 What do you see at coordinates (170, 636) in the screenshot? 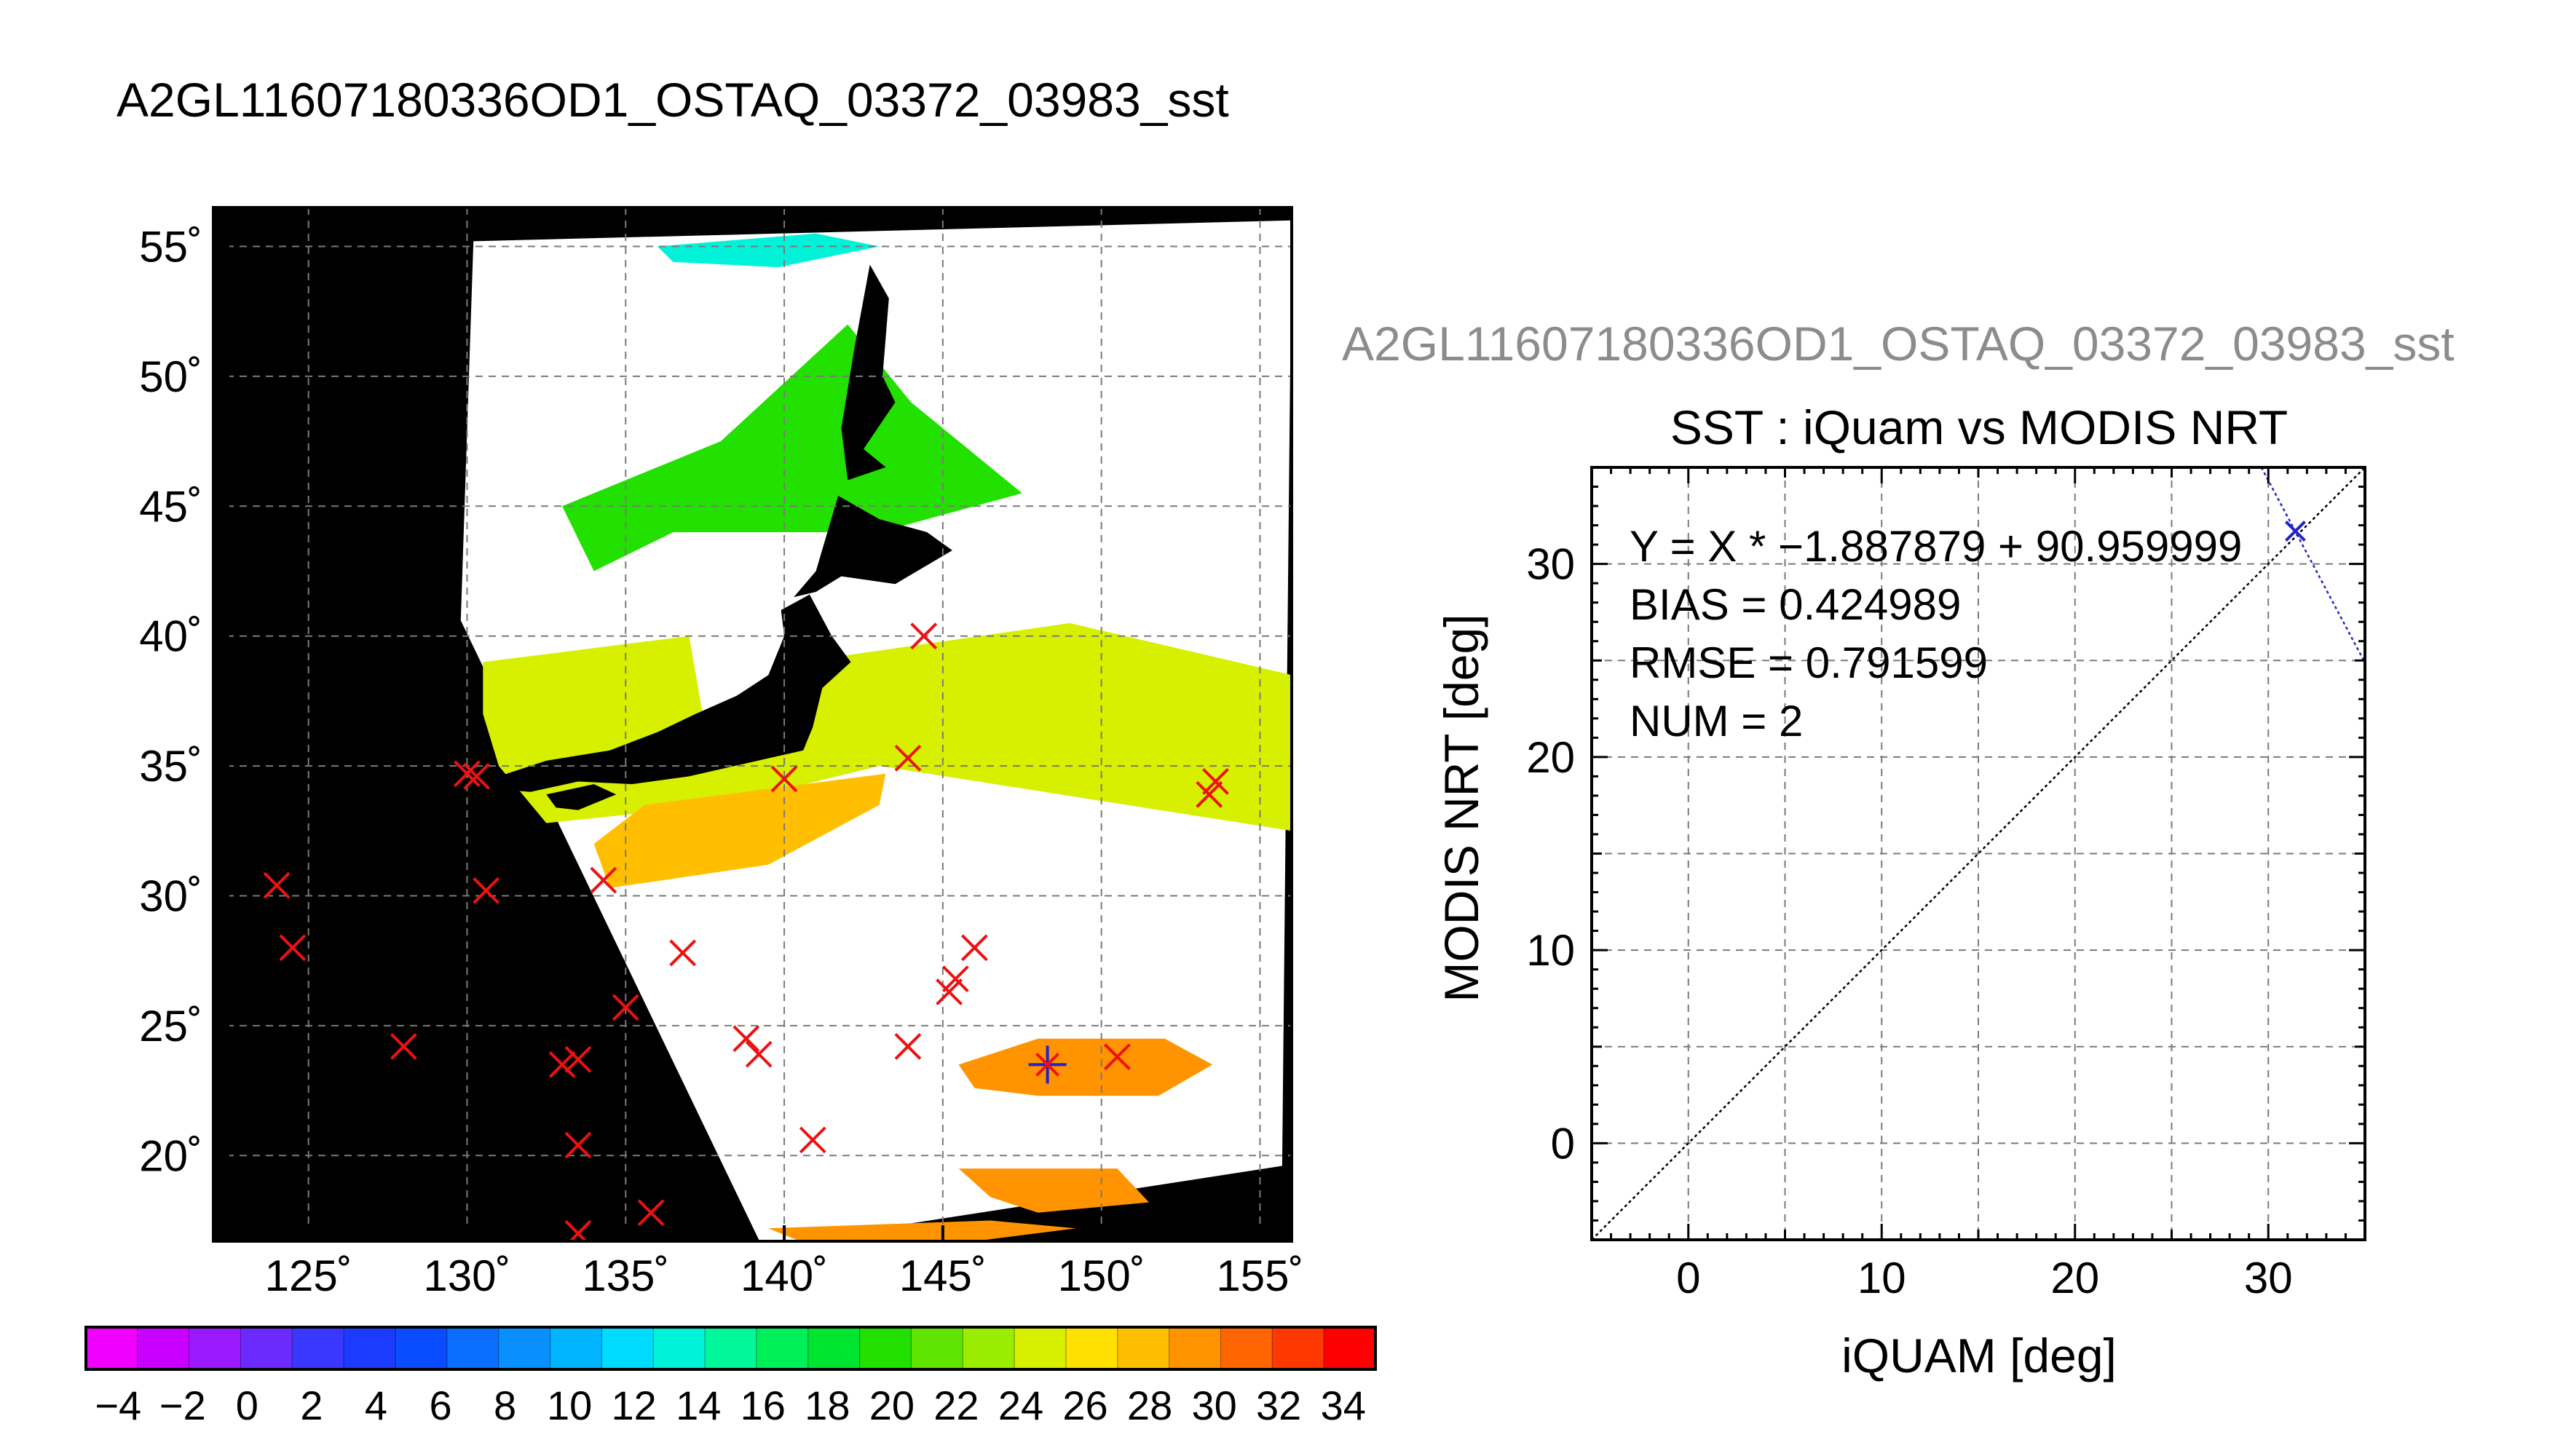
I see `map-lat-tick-label: 40˚` at bounding box center [170, 636].